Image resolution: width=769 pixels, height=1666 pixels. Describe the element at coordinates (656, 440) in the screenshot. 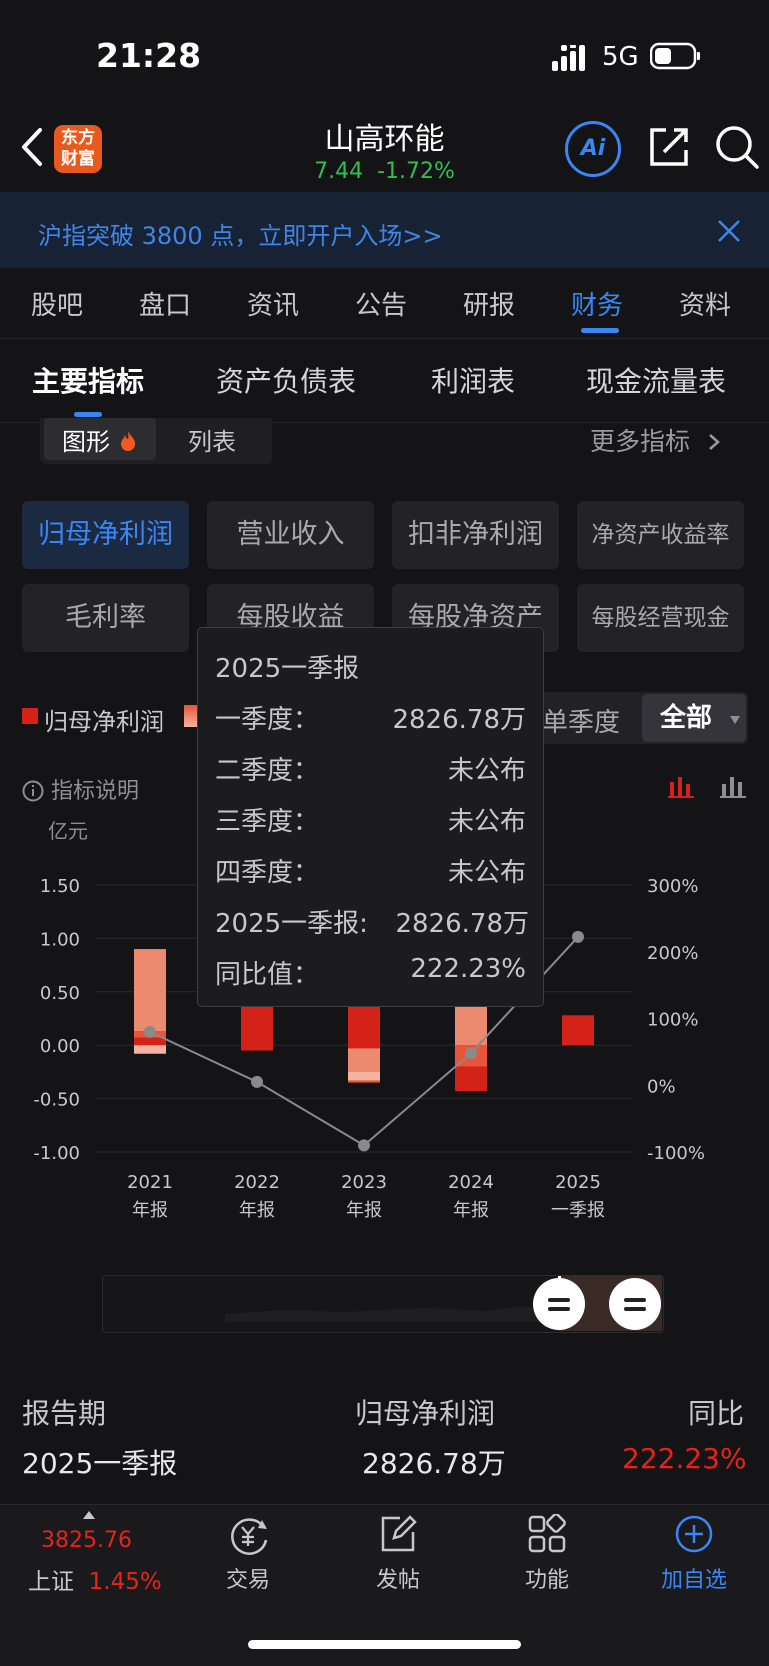

I see `more-indicators-link: 更多指标` at that location.